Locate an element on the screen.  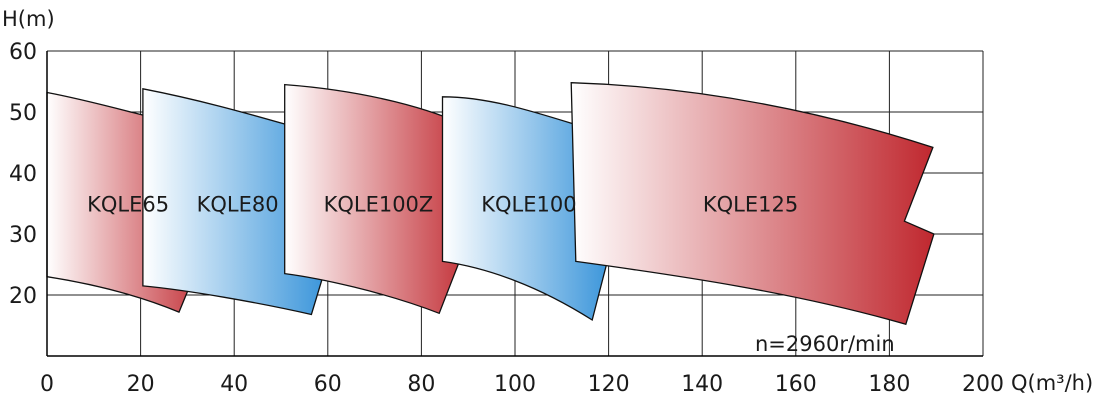
x-tick-label: 100 is located at coordinates (515, 384).